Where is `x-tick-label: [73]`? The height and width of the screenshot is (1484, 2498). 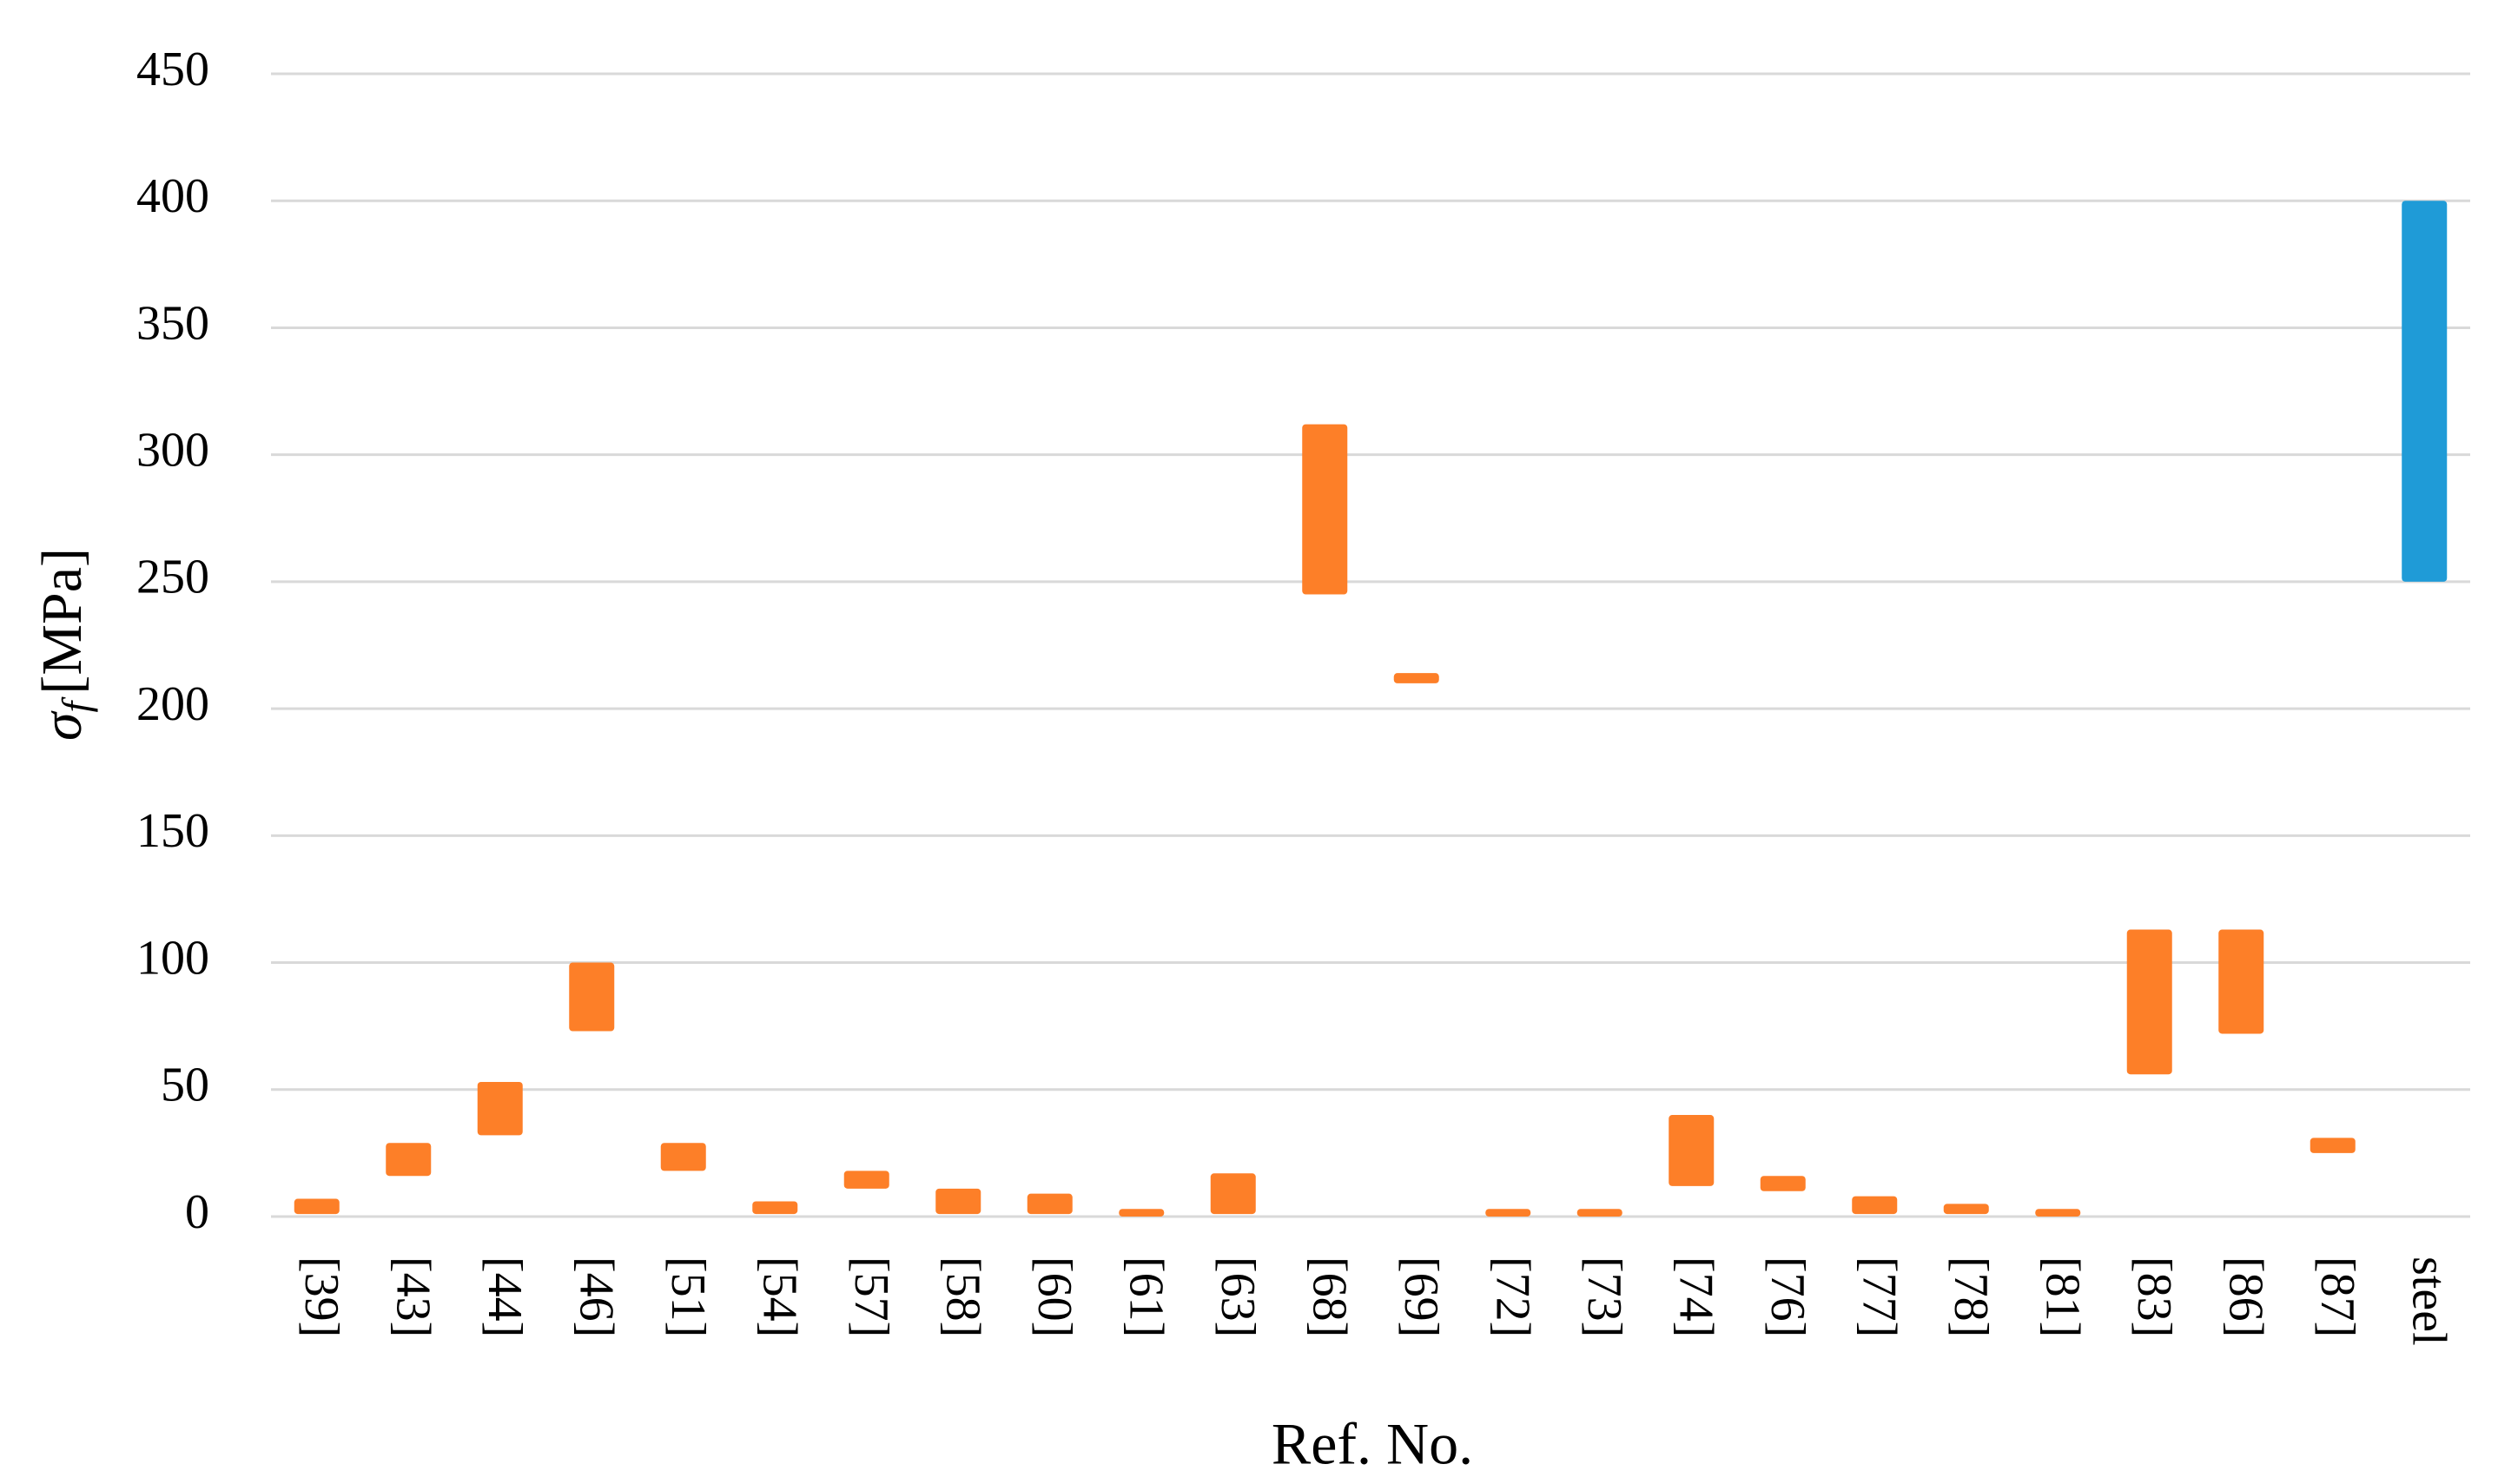
x-tick-label: [73] is located at coordinates (1604, 1296).